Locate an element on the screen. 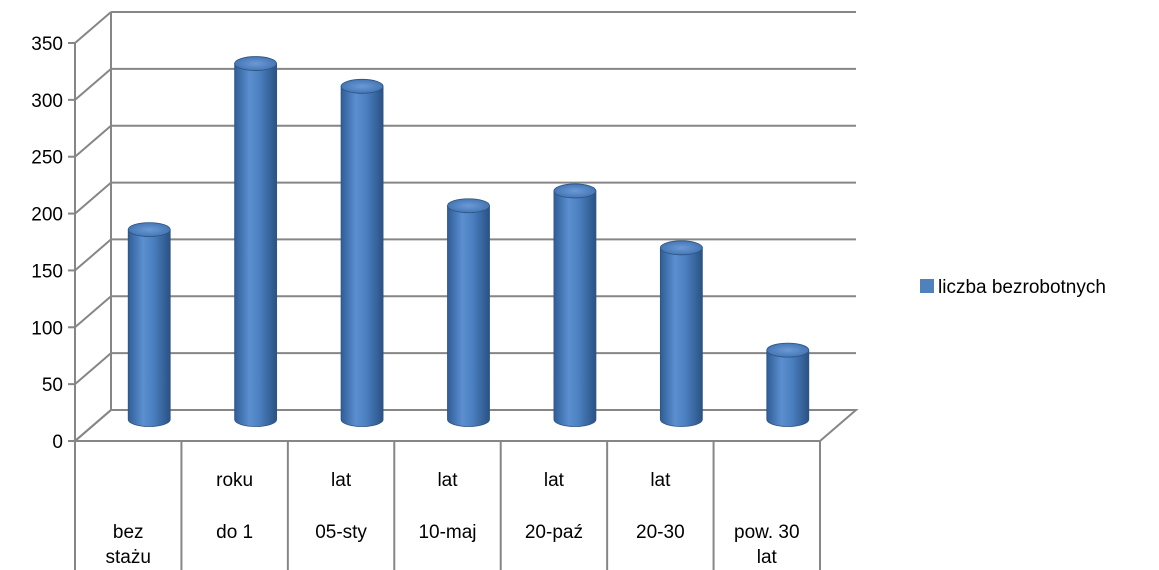 The width and height of the screenshot is (1159, 570). category-label: 10-maj is located at coordinates (447, 532).